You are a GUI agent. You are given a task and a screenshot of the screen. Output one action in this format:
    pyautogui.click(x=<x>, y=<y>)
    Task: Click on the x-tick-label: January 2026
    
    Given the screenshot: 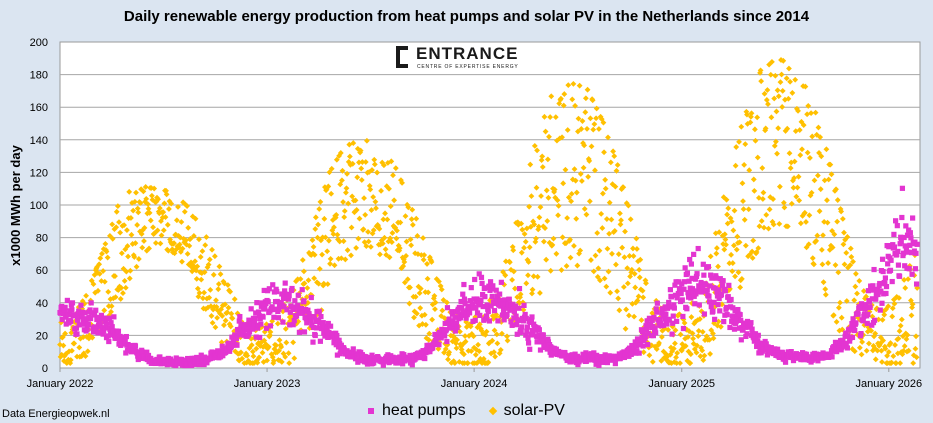 What is the action you would take?
    pyautogui.click(x=888, y=384)
    